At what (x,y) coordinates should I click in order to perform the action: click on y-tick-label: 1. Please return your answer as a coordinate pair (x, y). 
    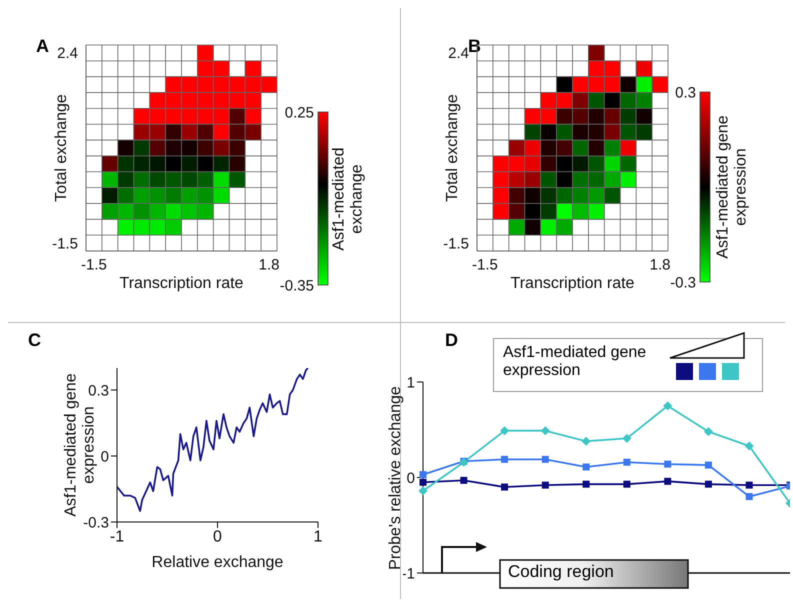
    Looking at the image, I should click on (410, 383).